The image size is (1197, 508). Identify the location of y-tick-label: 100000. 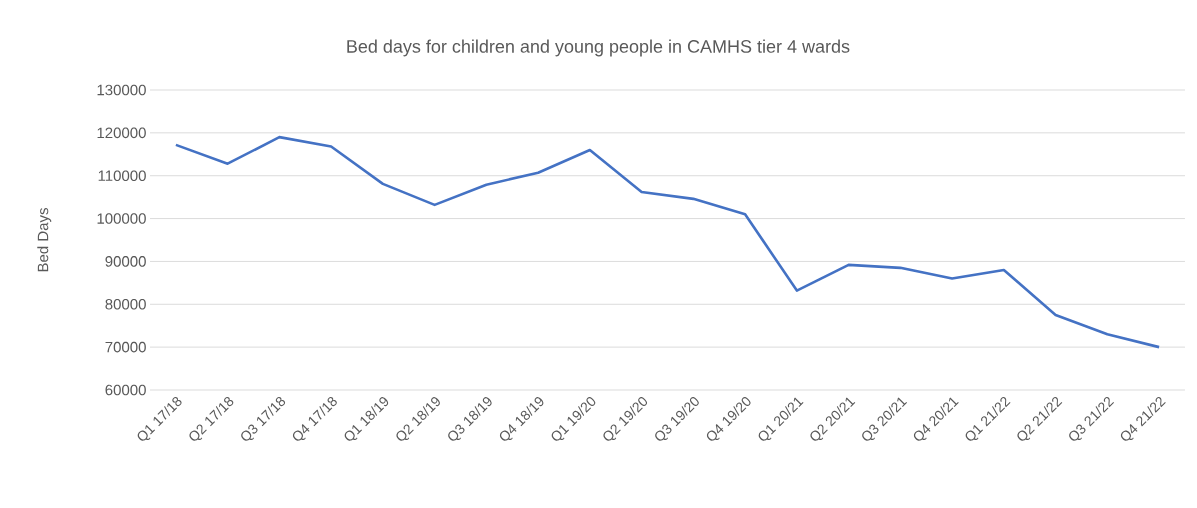
(121, 218).